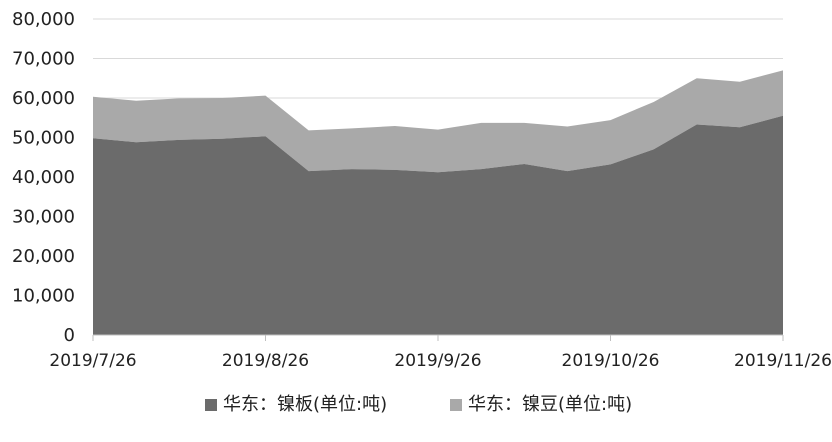  I want to click on y-tick-label: 40,000, so click(43, 177).